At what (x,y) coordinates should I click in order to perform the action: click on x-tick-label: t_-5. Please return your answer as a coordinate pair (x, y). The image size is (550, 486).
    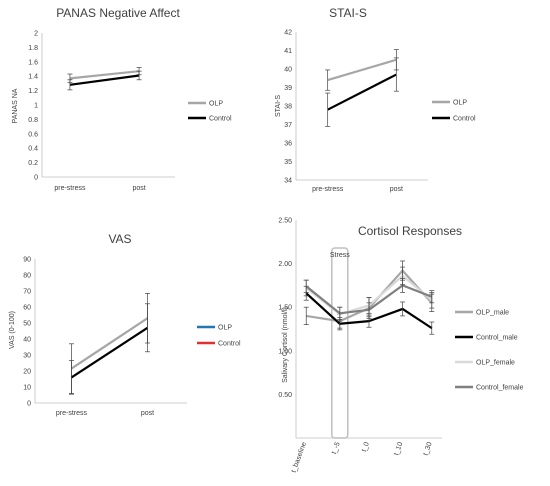
    Looking at the image, I should click on (336, 448).